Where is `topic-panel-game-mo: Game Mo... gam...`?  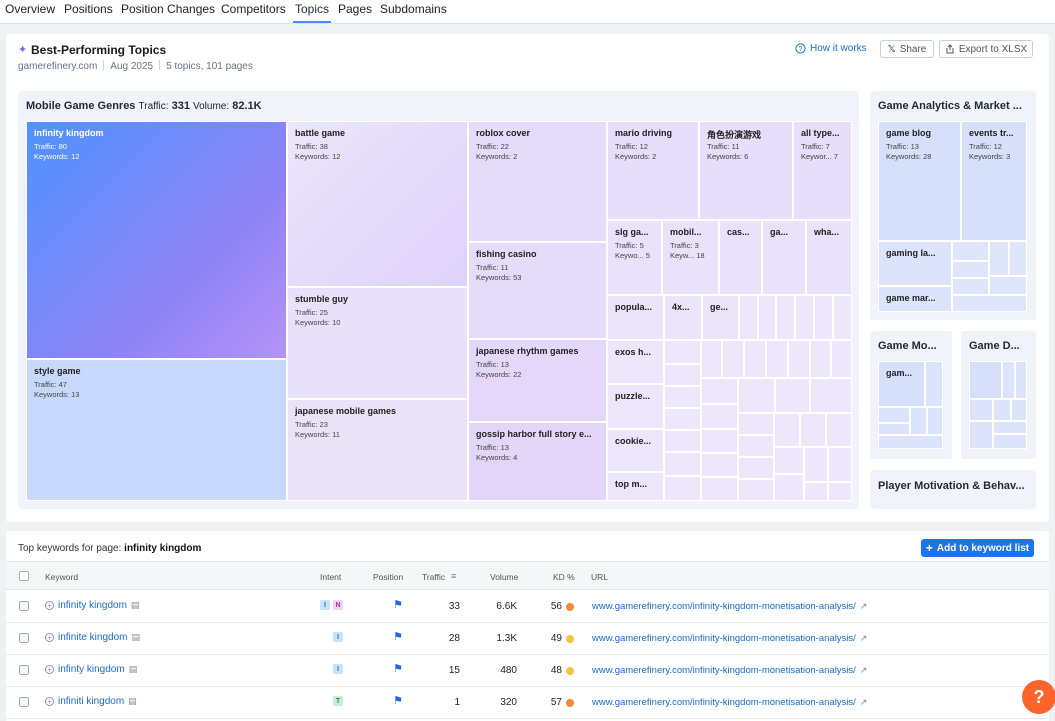
topic-panel-game-mo: Game Mo... gam... is located at coordinates (911, 395).